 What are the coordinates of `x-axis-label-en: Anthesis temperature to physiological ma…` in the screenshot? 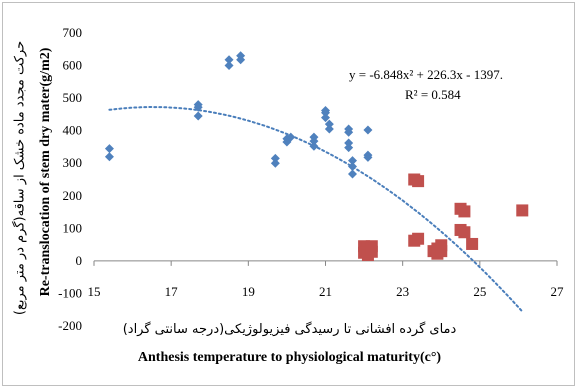 It's located at (289, 357).